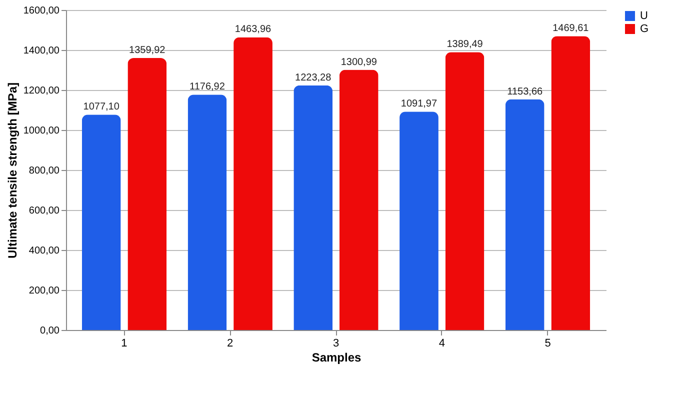 The height and width of the screenshot is (400, 682). Describe the element at coordinates (644, 29) in the screenshot. I see `legend-label: G` at that location.